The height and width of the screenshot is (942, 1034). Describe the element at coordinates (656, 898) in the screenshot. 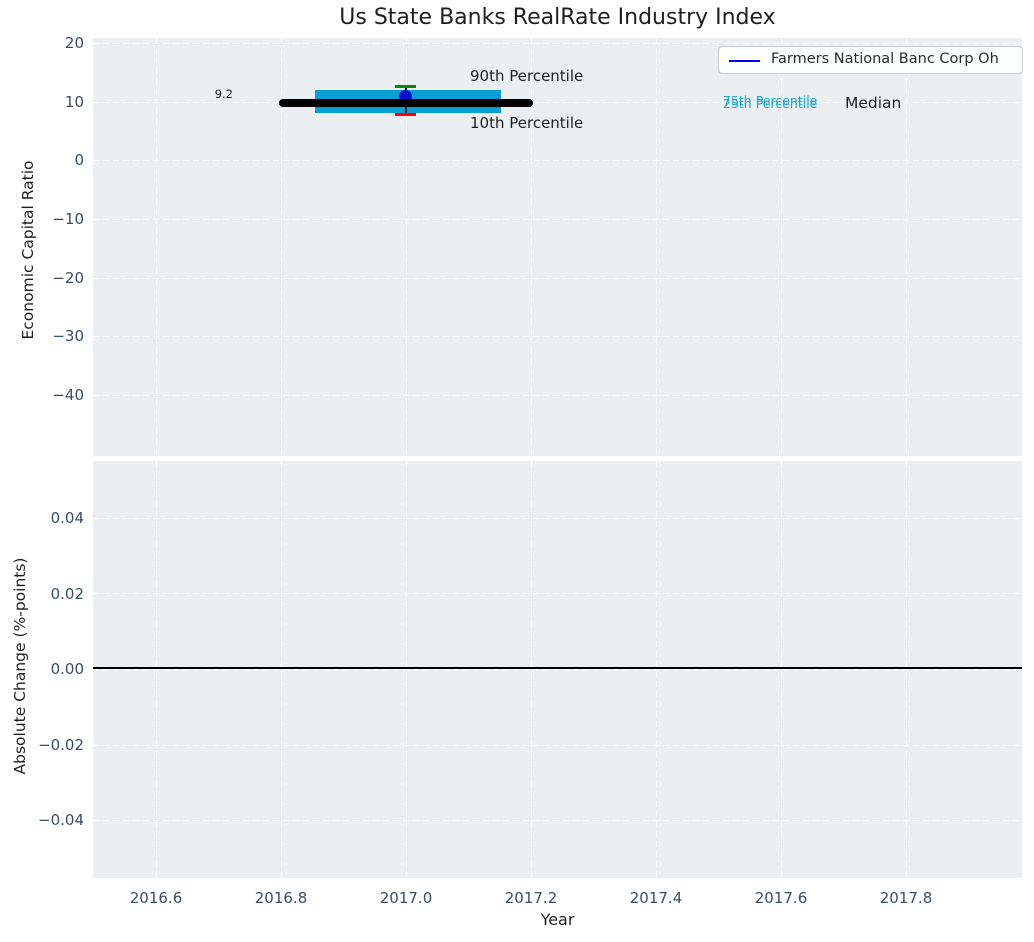

I see `xtick-2017-4: 2017.4` at that location.